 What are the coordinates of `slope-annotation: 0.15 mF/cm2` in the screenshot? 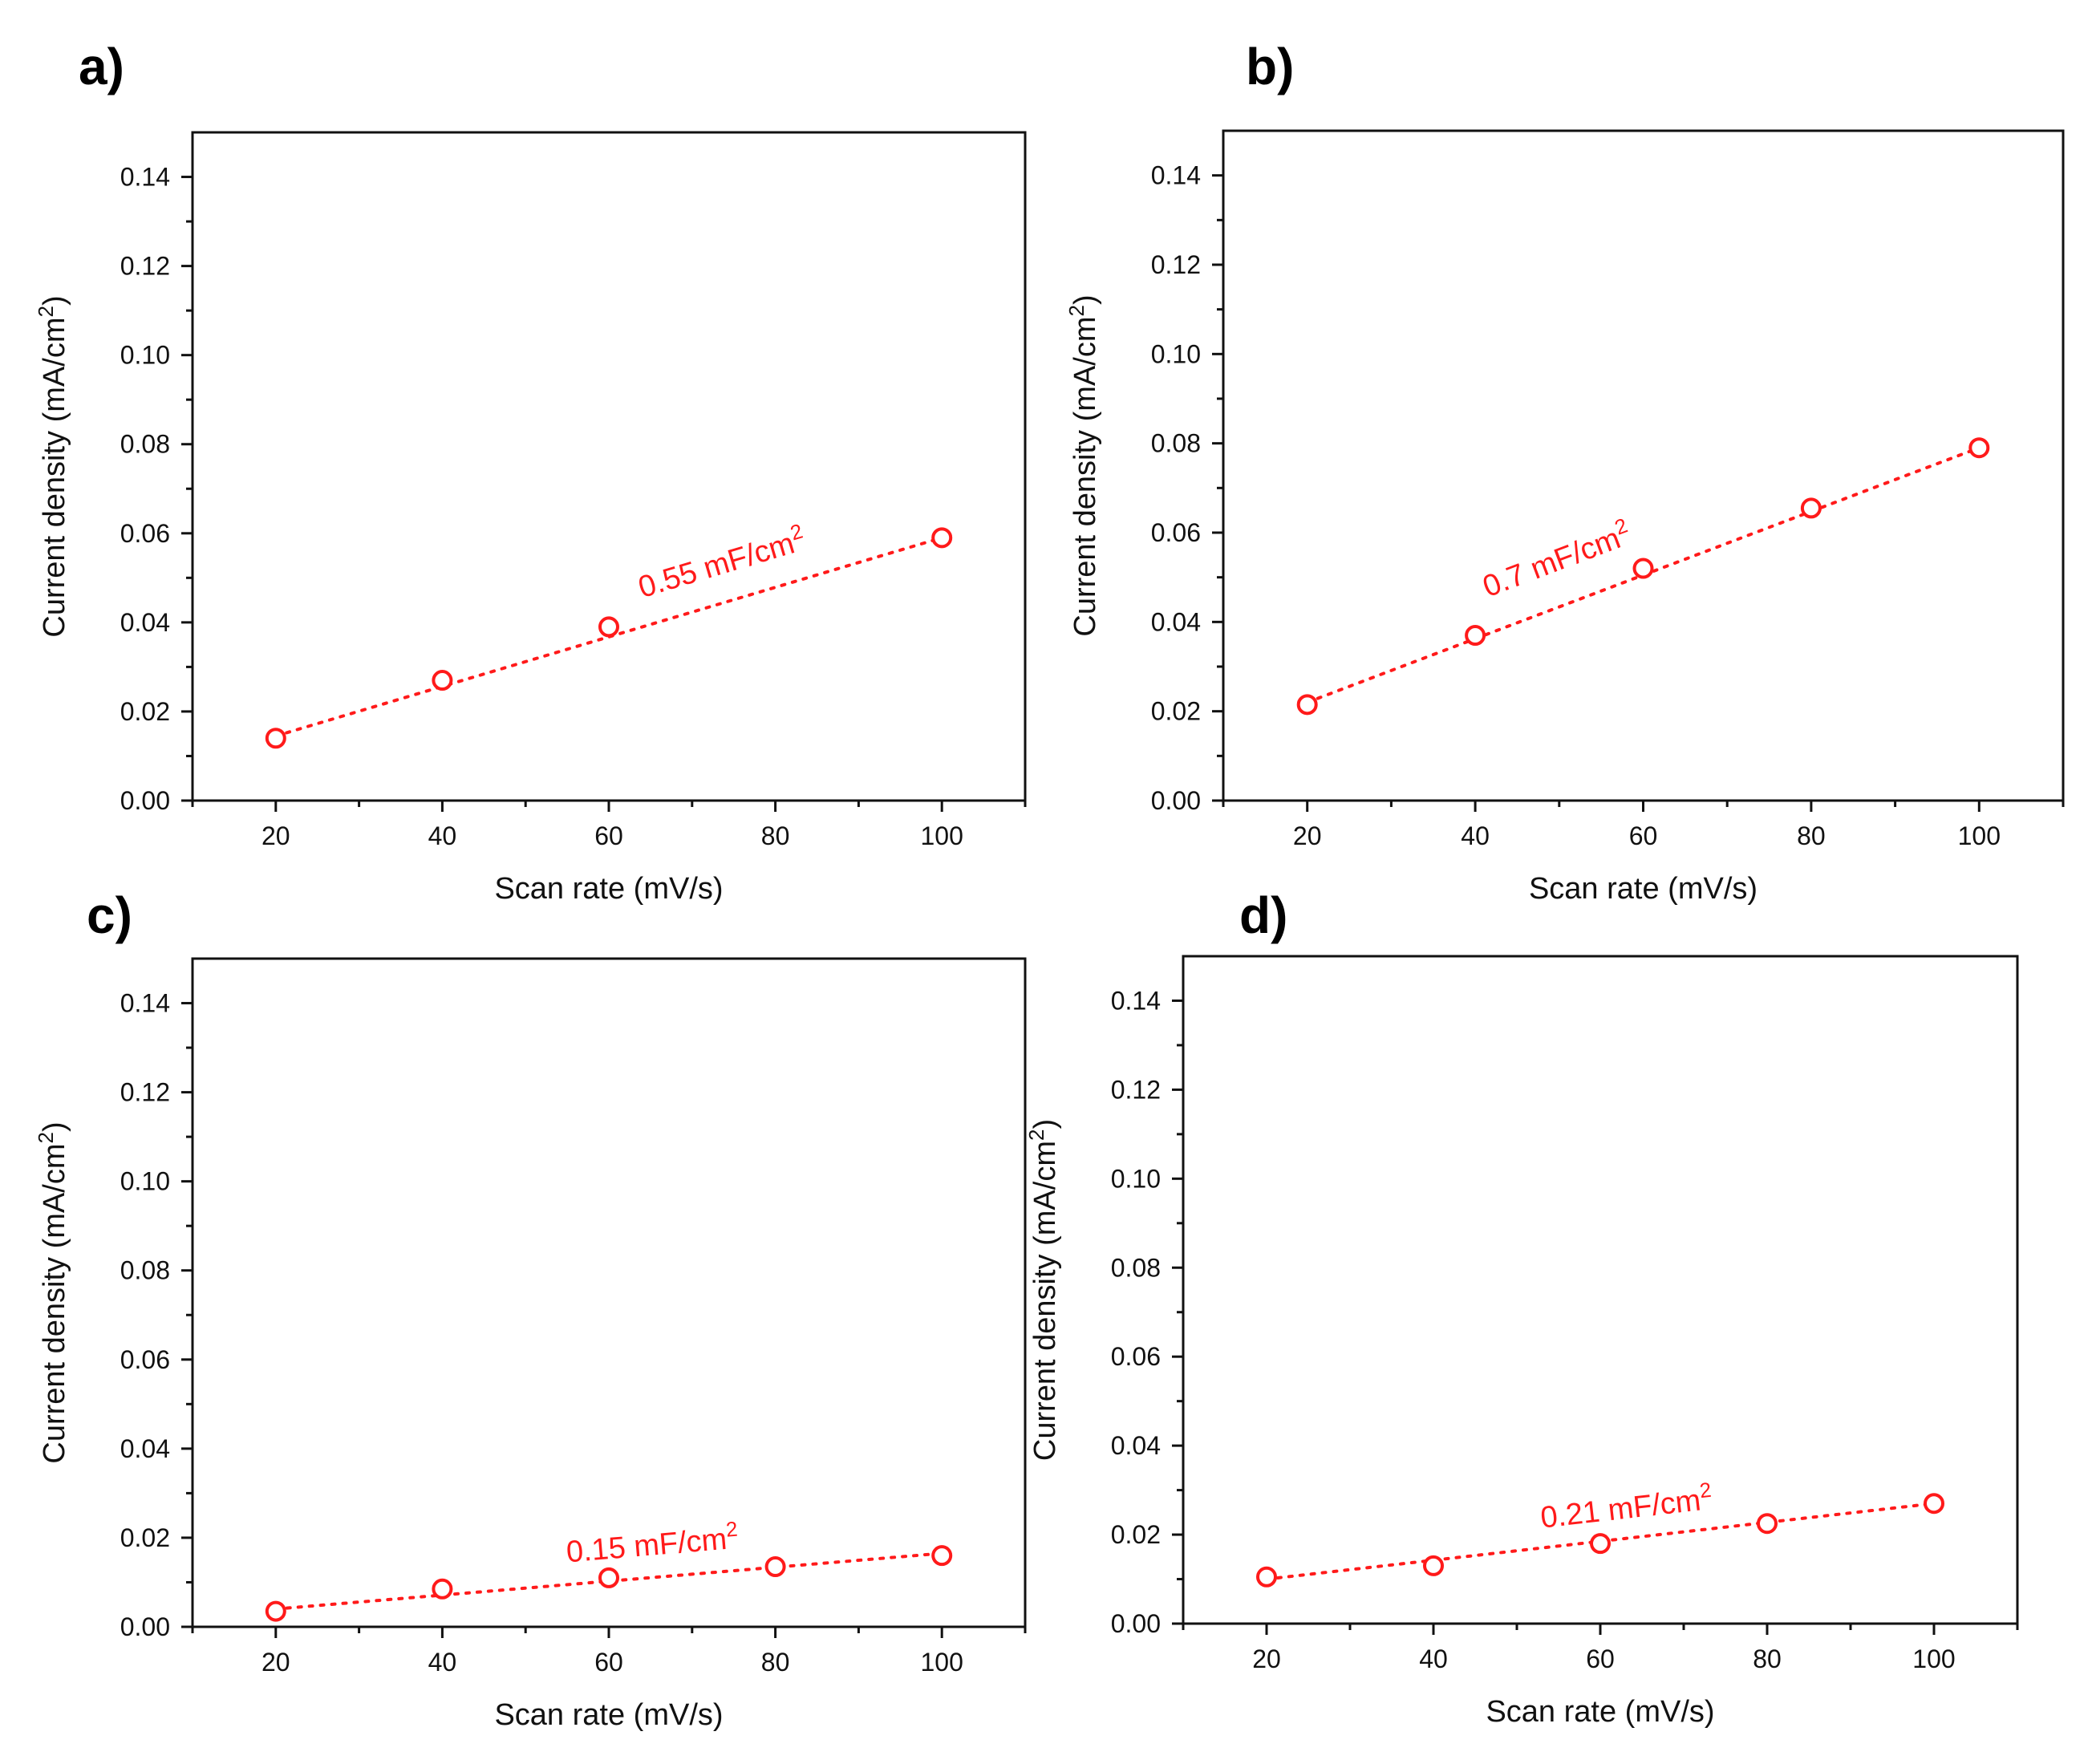 It's located at (653, 1544).